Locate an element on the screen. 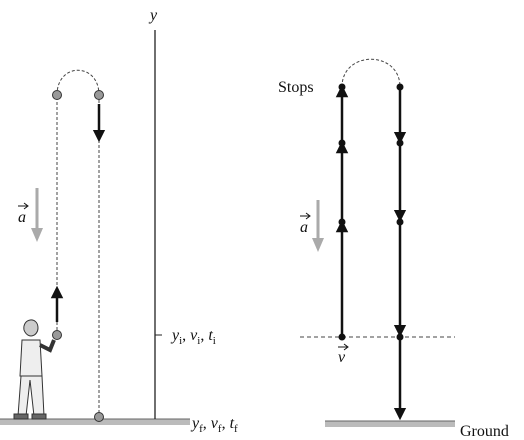  ball-positions is located at coordinates (78, 256).